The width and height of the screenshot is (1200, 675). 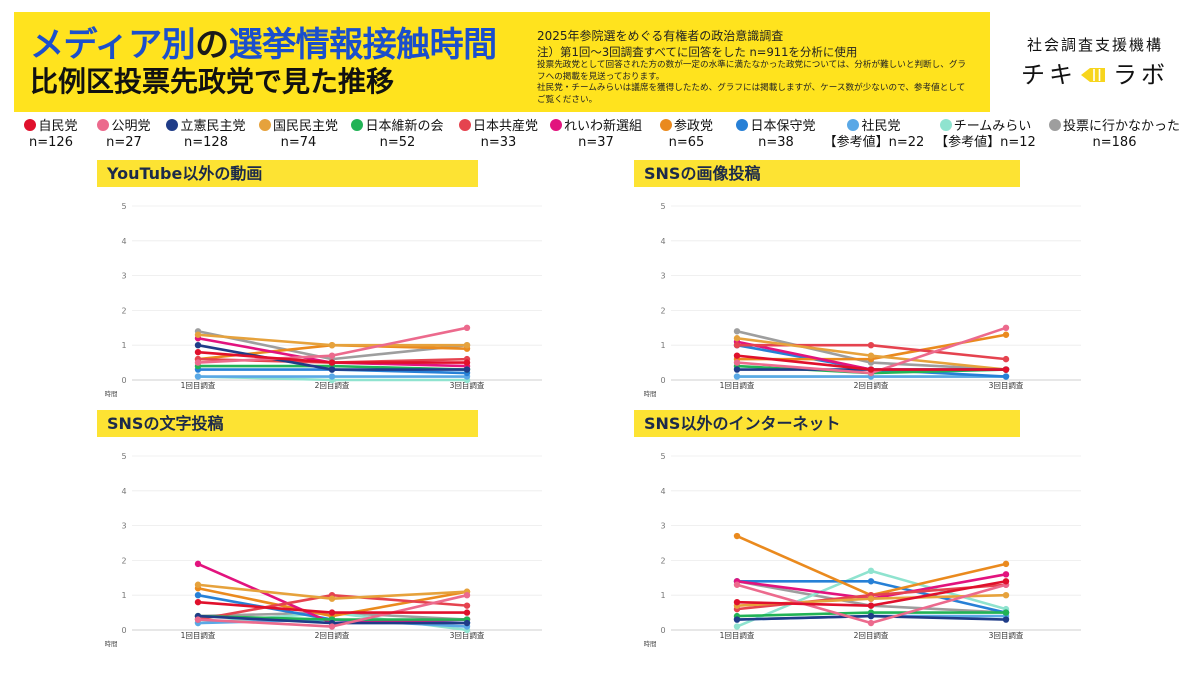 I want to click on legend-count: n=38, so click(x=776, y=142).